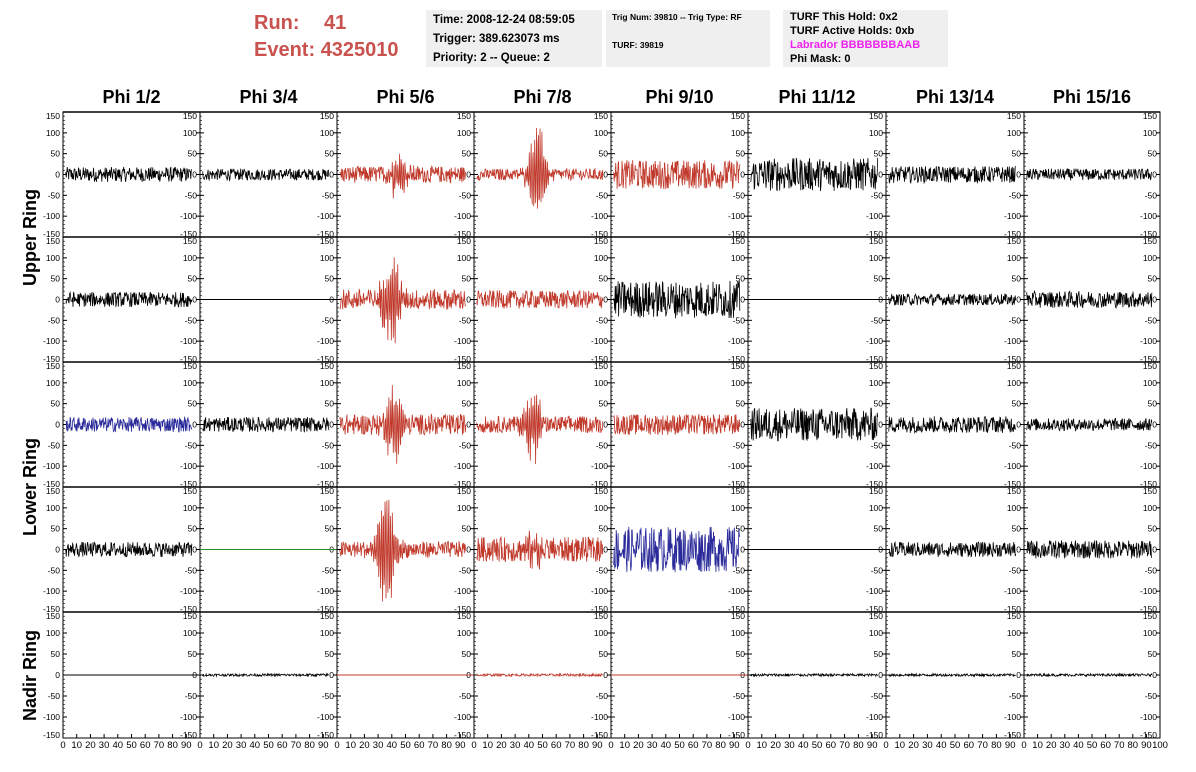  I want to click on event-value: 4325010, so click(359, 50).